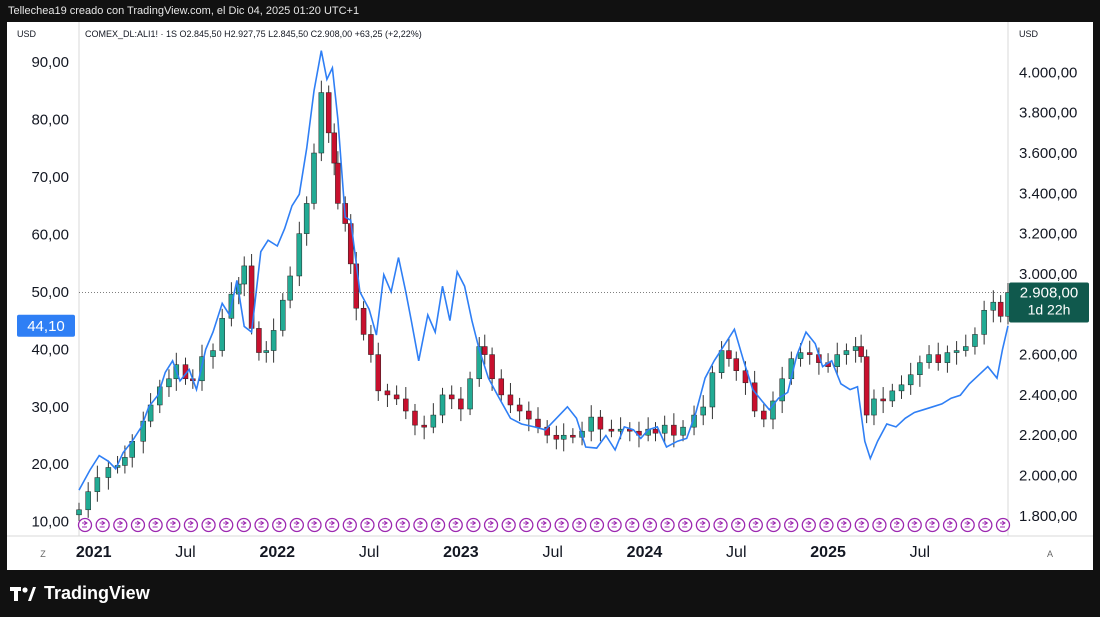 The height and width of the screenshot is (617, 1100). I want to click on event-markers, so click(544, 525).